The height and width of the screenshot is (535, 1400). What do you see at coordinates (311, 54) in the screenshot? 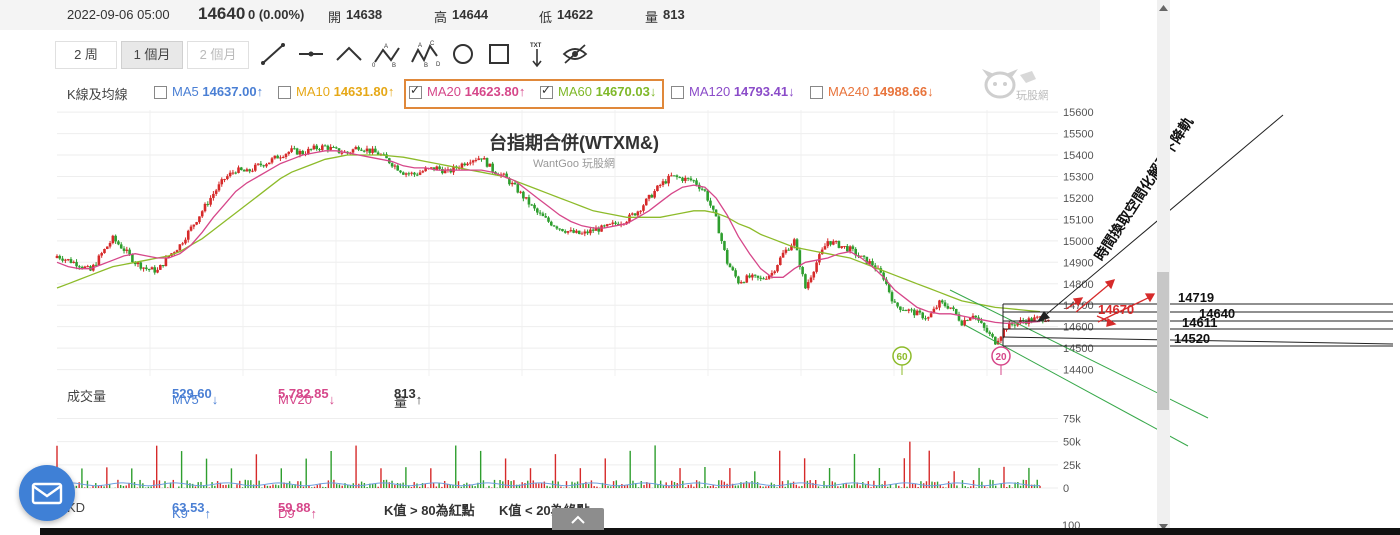
I see `horizontal-line-icon` at bounding box center [311, 54].